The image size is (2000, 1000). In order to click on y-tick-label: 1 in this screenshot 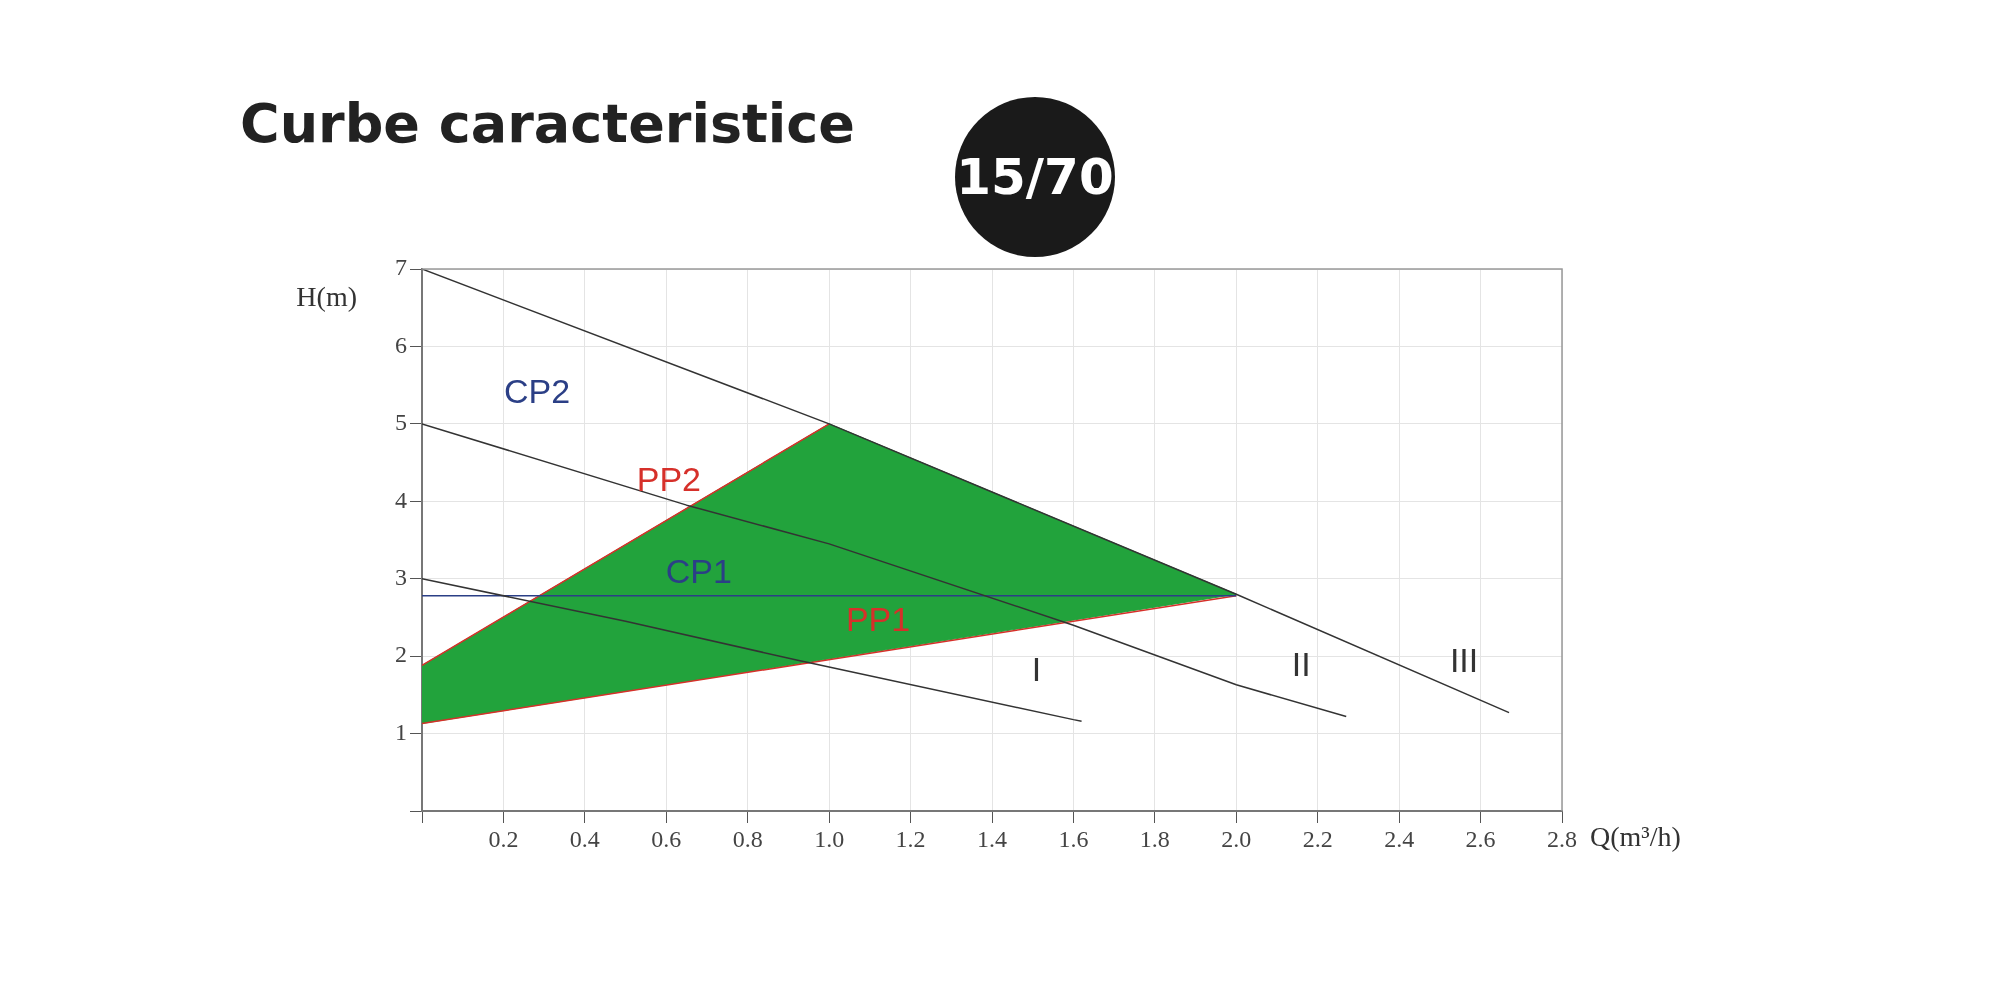, I will do `click(401, 731)`.